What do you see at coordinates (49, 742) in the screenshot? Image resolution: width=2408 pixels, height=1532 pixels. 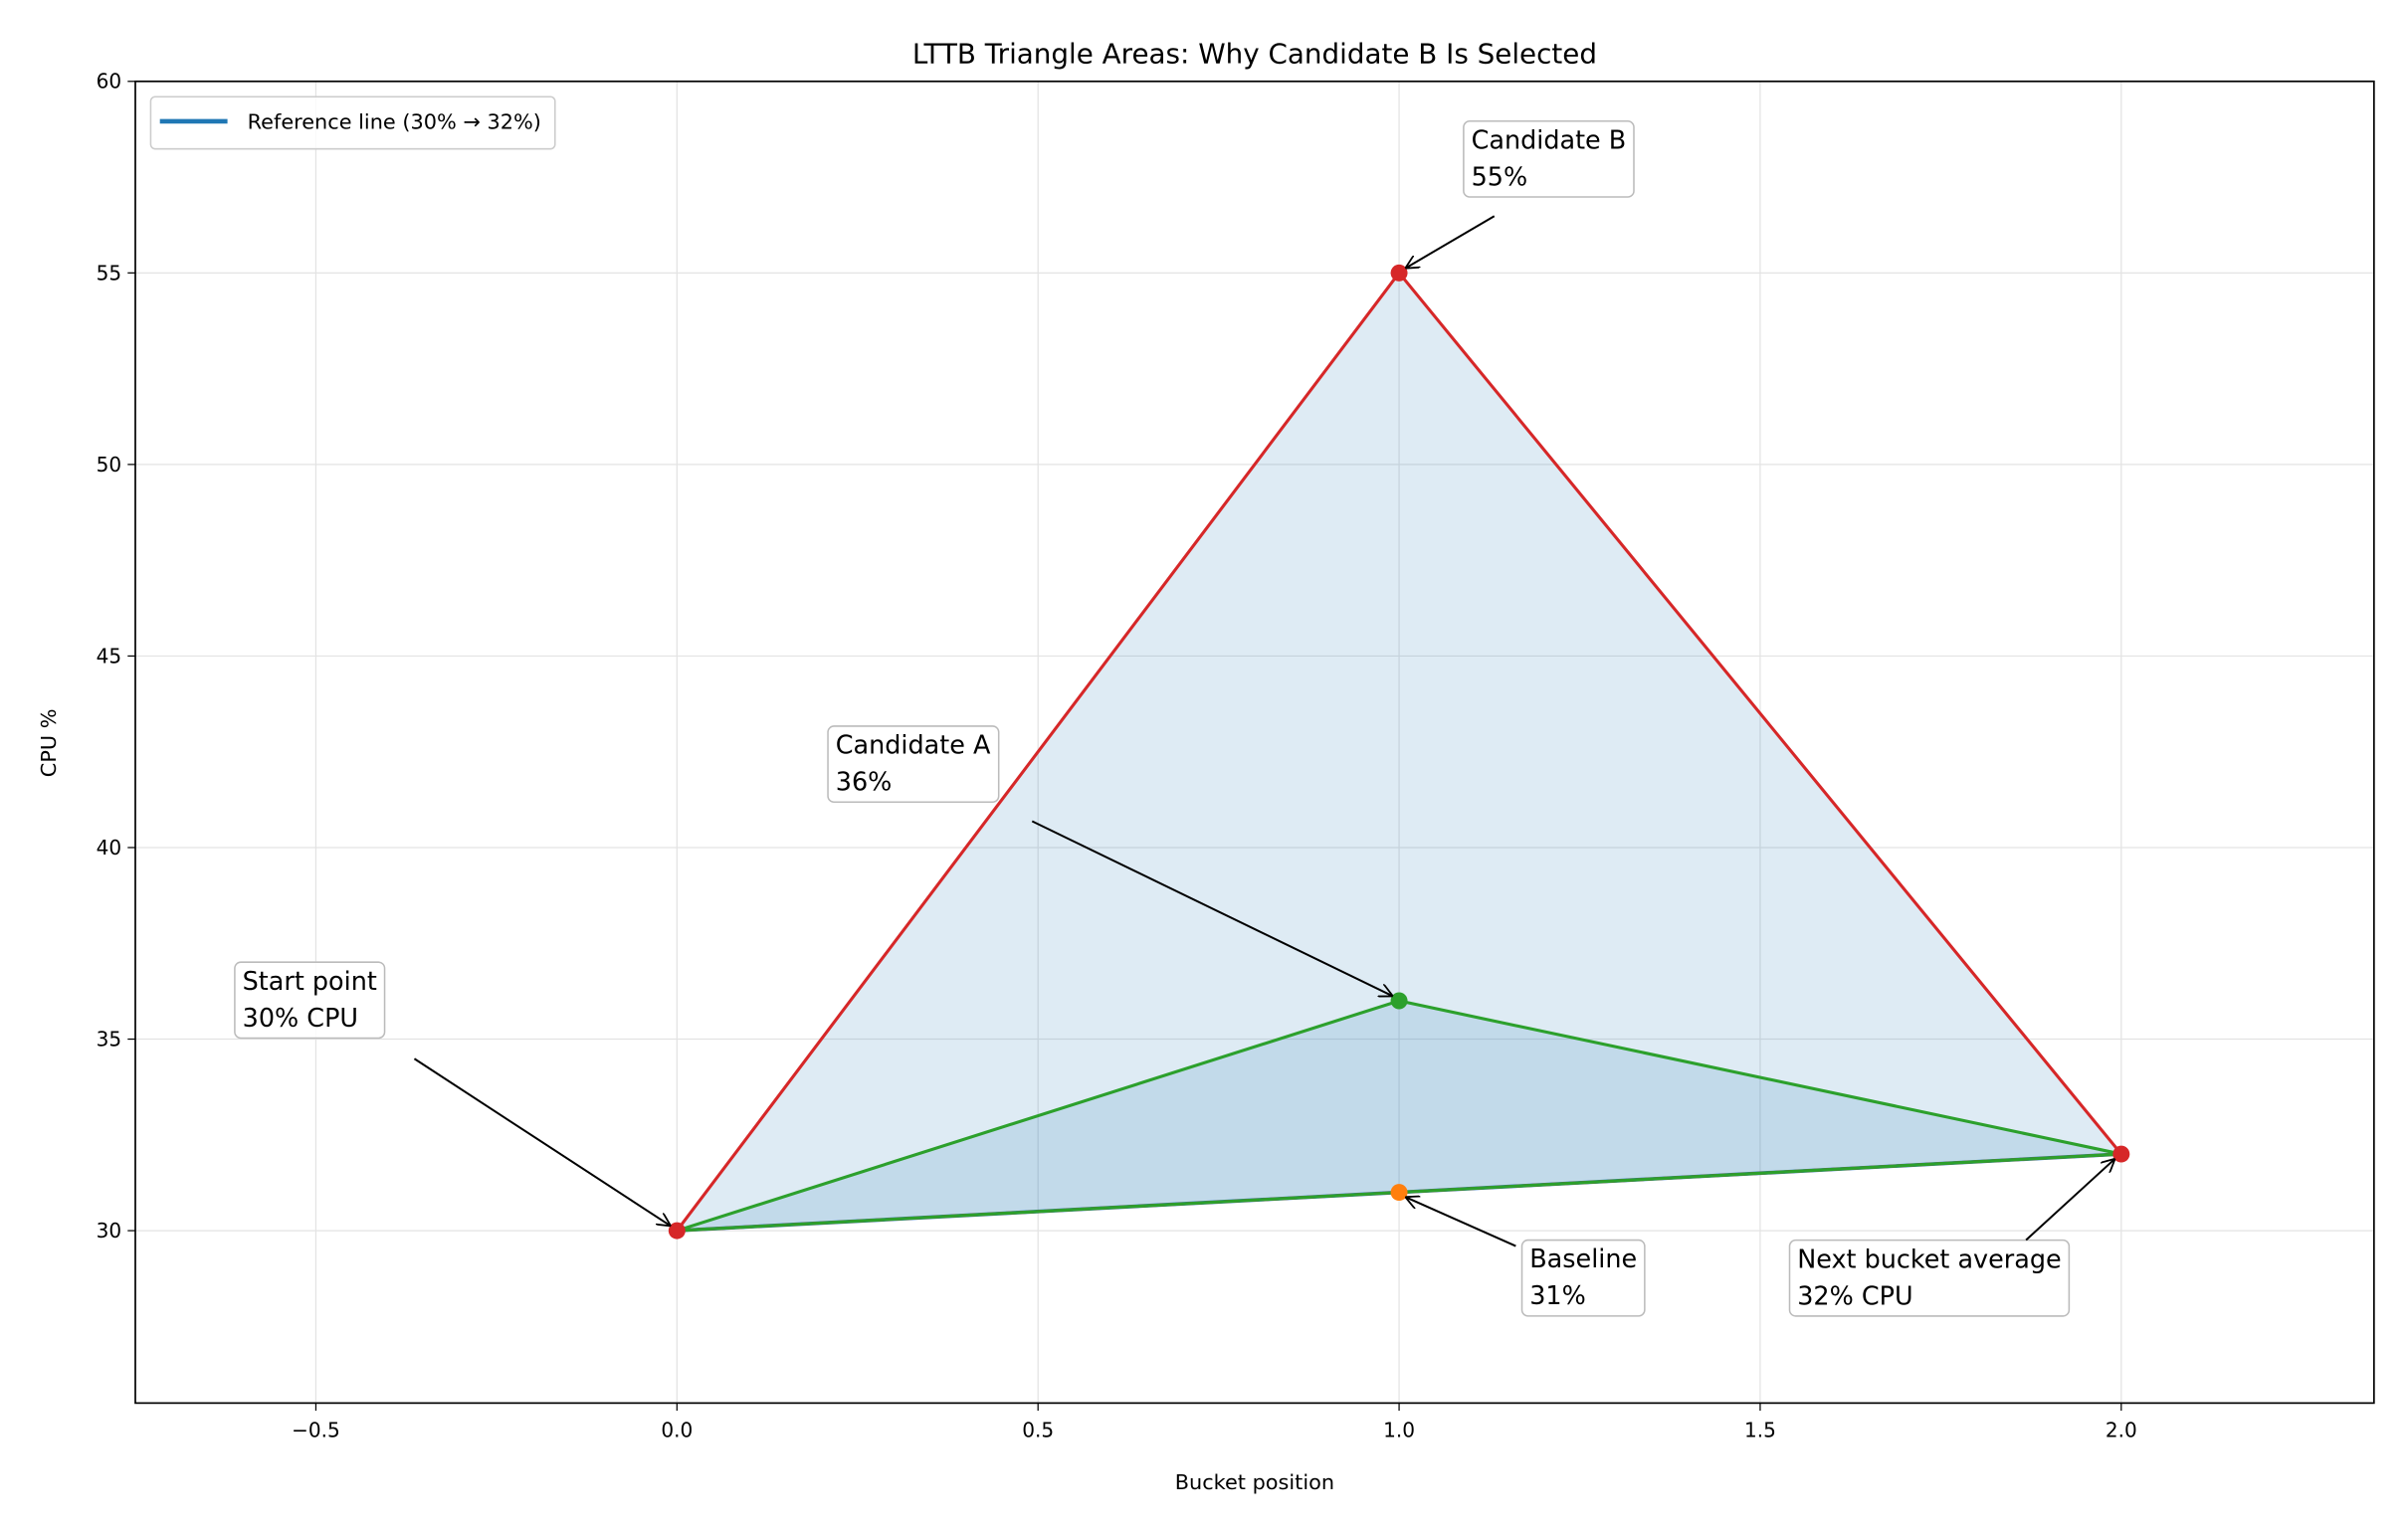 I see `y-axis-label: CPU %` at bounding box center [49, 742].